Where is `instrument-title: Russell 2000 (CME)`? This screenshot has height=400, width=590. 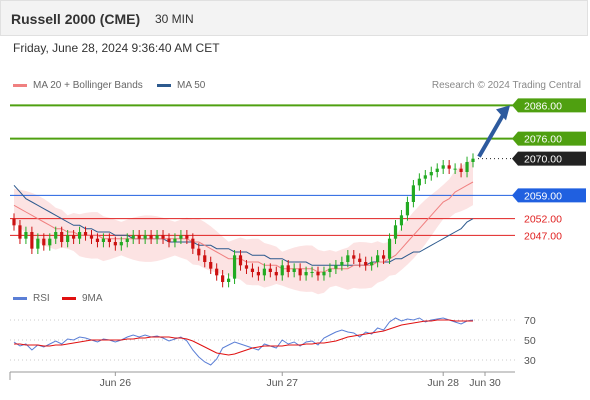
instrument-title: Russell 2000 (CME) is located at coordinates (76, 19).